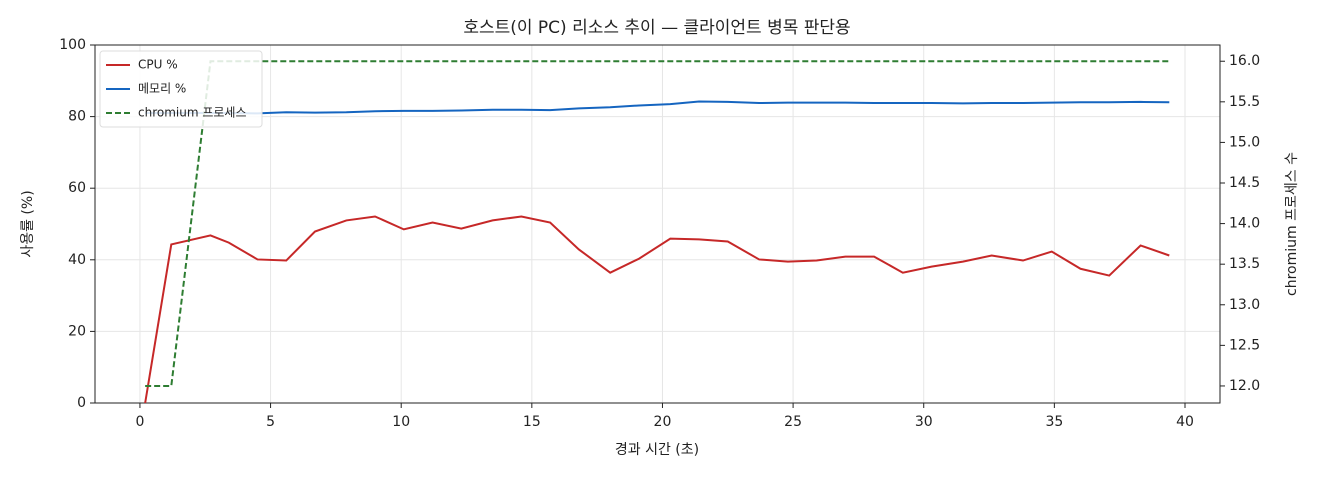 This screenshot has height=480, width=1320. I want to click on chart-title: 호스트(이 PC) 리소스 추이 — 클라이언트 병목 판단용, so click(656, 28).